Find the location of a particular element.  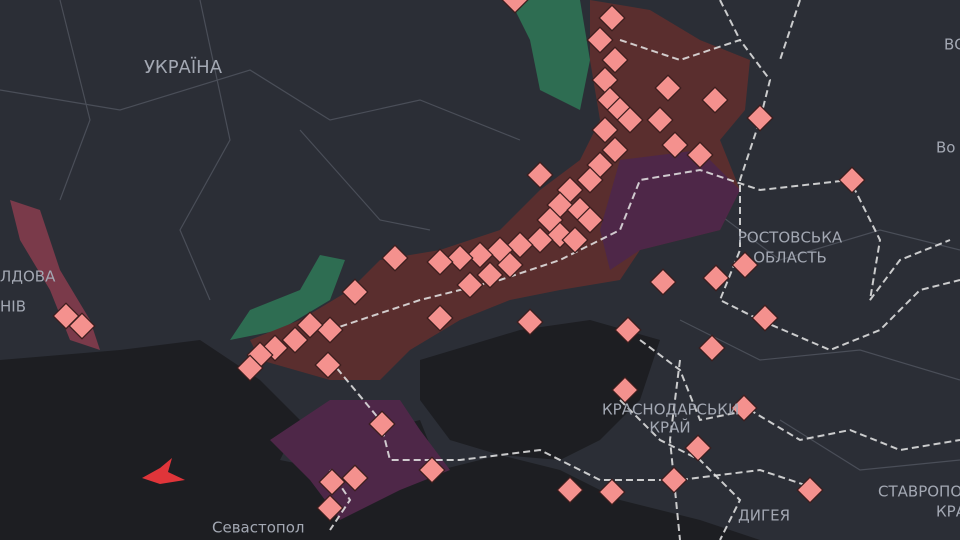

region-label: ДИГЕЯ is located at coordinates (764, 516).